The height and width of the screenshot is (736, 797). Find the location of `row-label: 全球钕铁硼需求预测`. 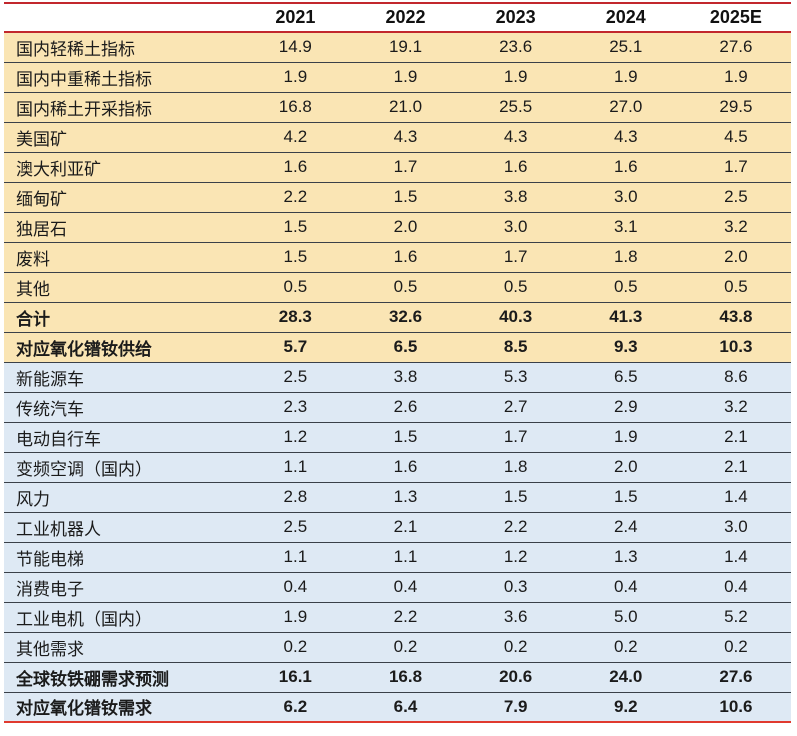

row-label: 全球钕铁硼需求预测 is located at coordinates (92, 679).